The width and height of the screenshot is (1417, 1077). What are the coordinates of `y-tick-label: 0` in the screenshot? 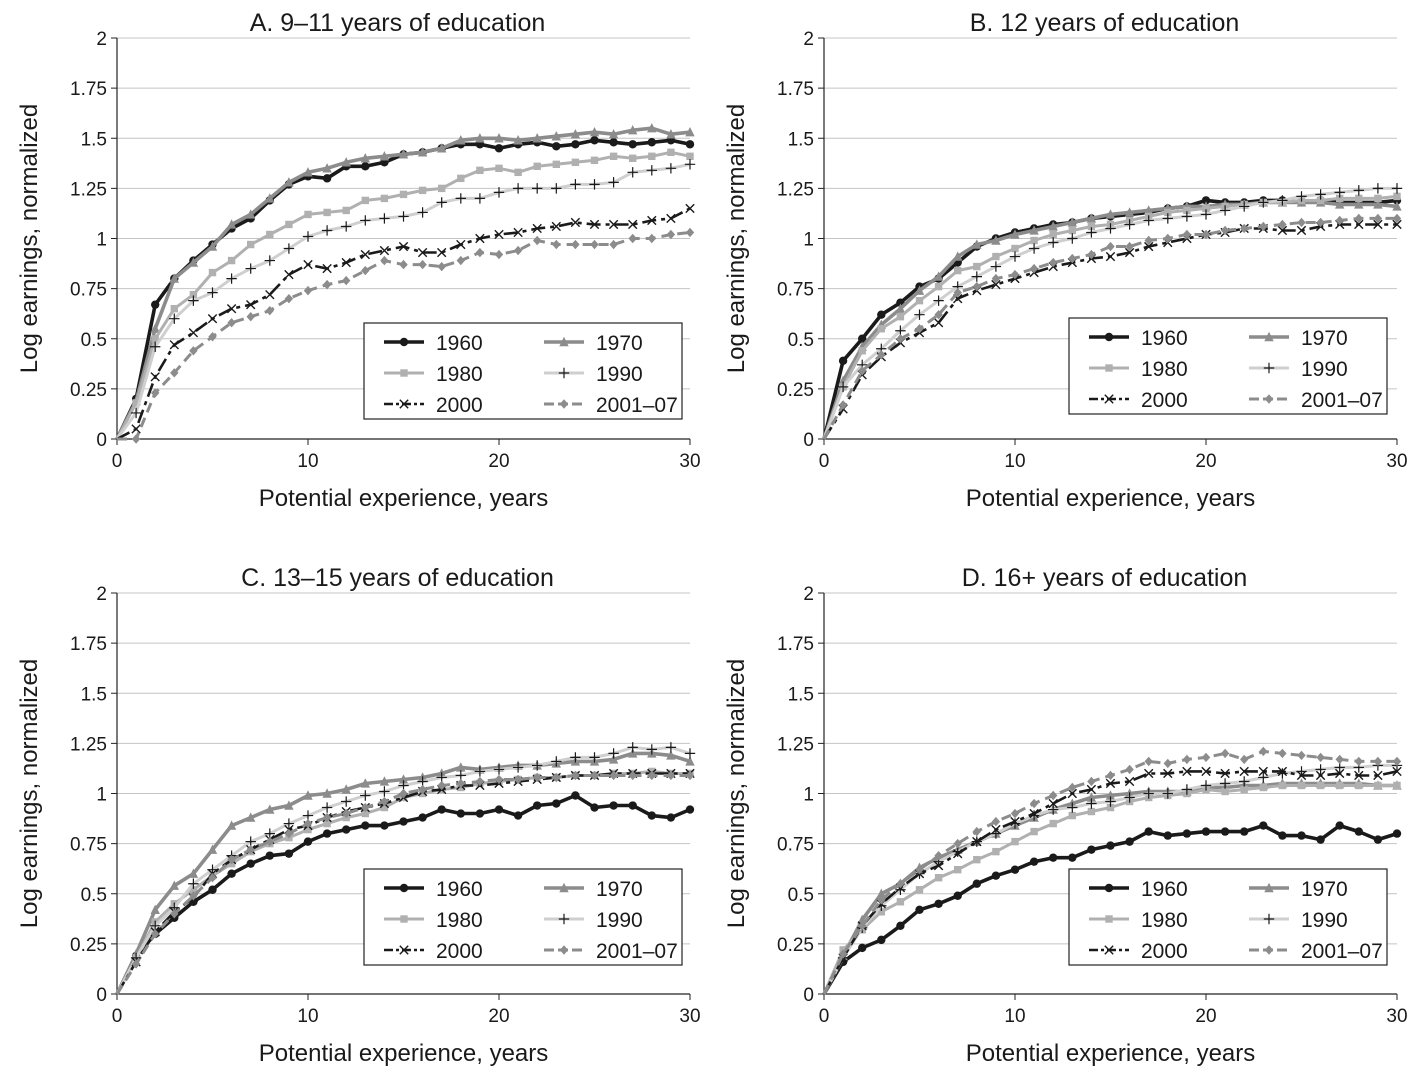 It's located at (808, 440).